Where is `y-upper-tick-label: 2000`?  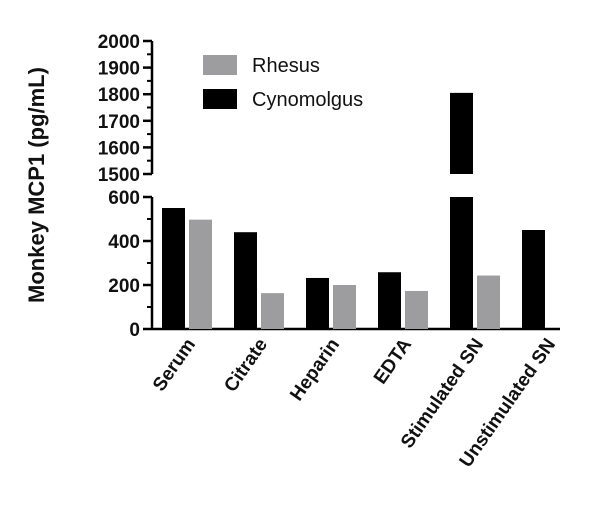 y-upper-tick-label: 2000 is located at coordinates (119, 42).